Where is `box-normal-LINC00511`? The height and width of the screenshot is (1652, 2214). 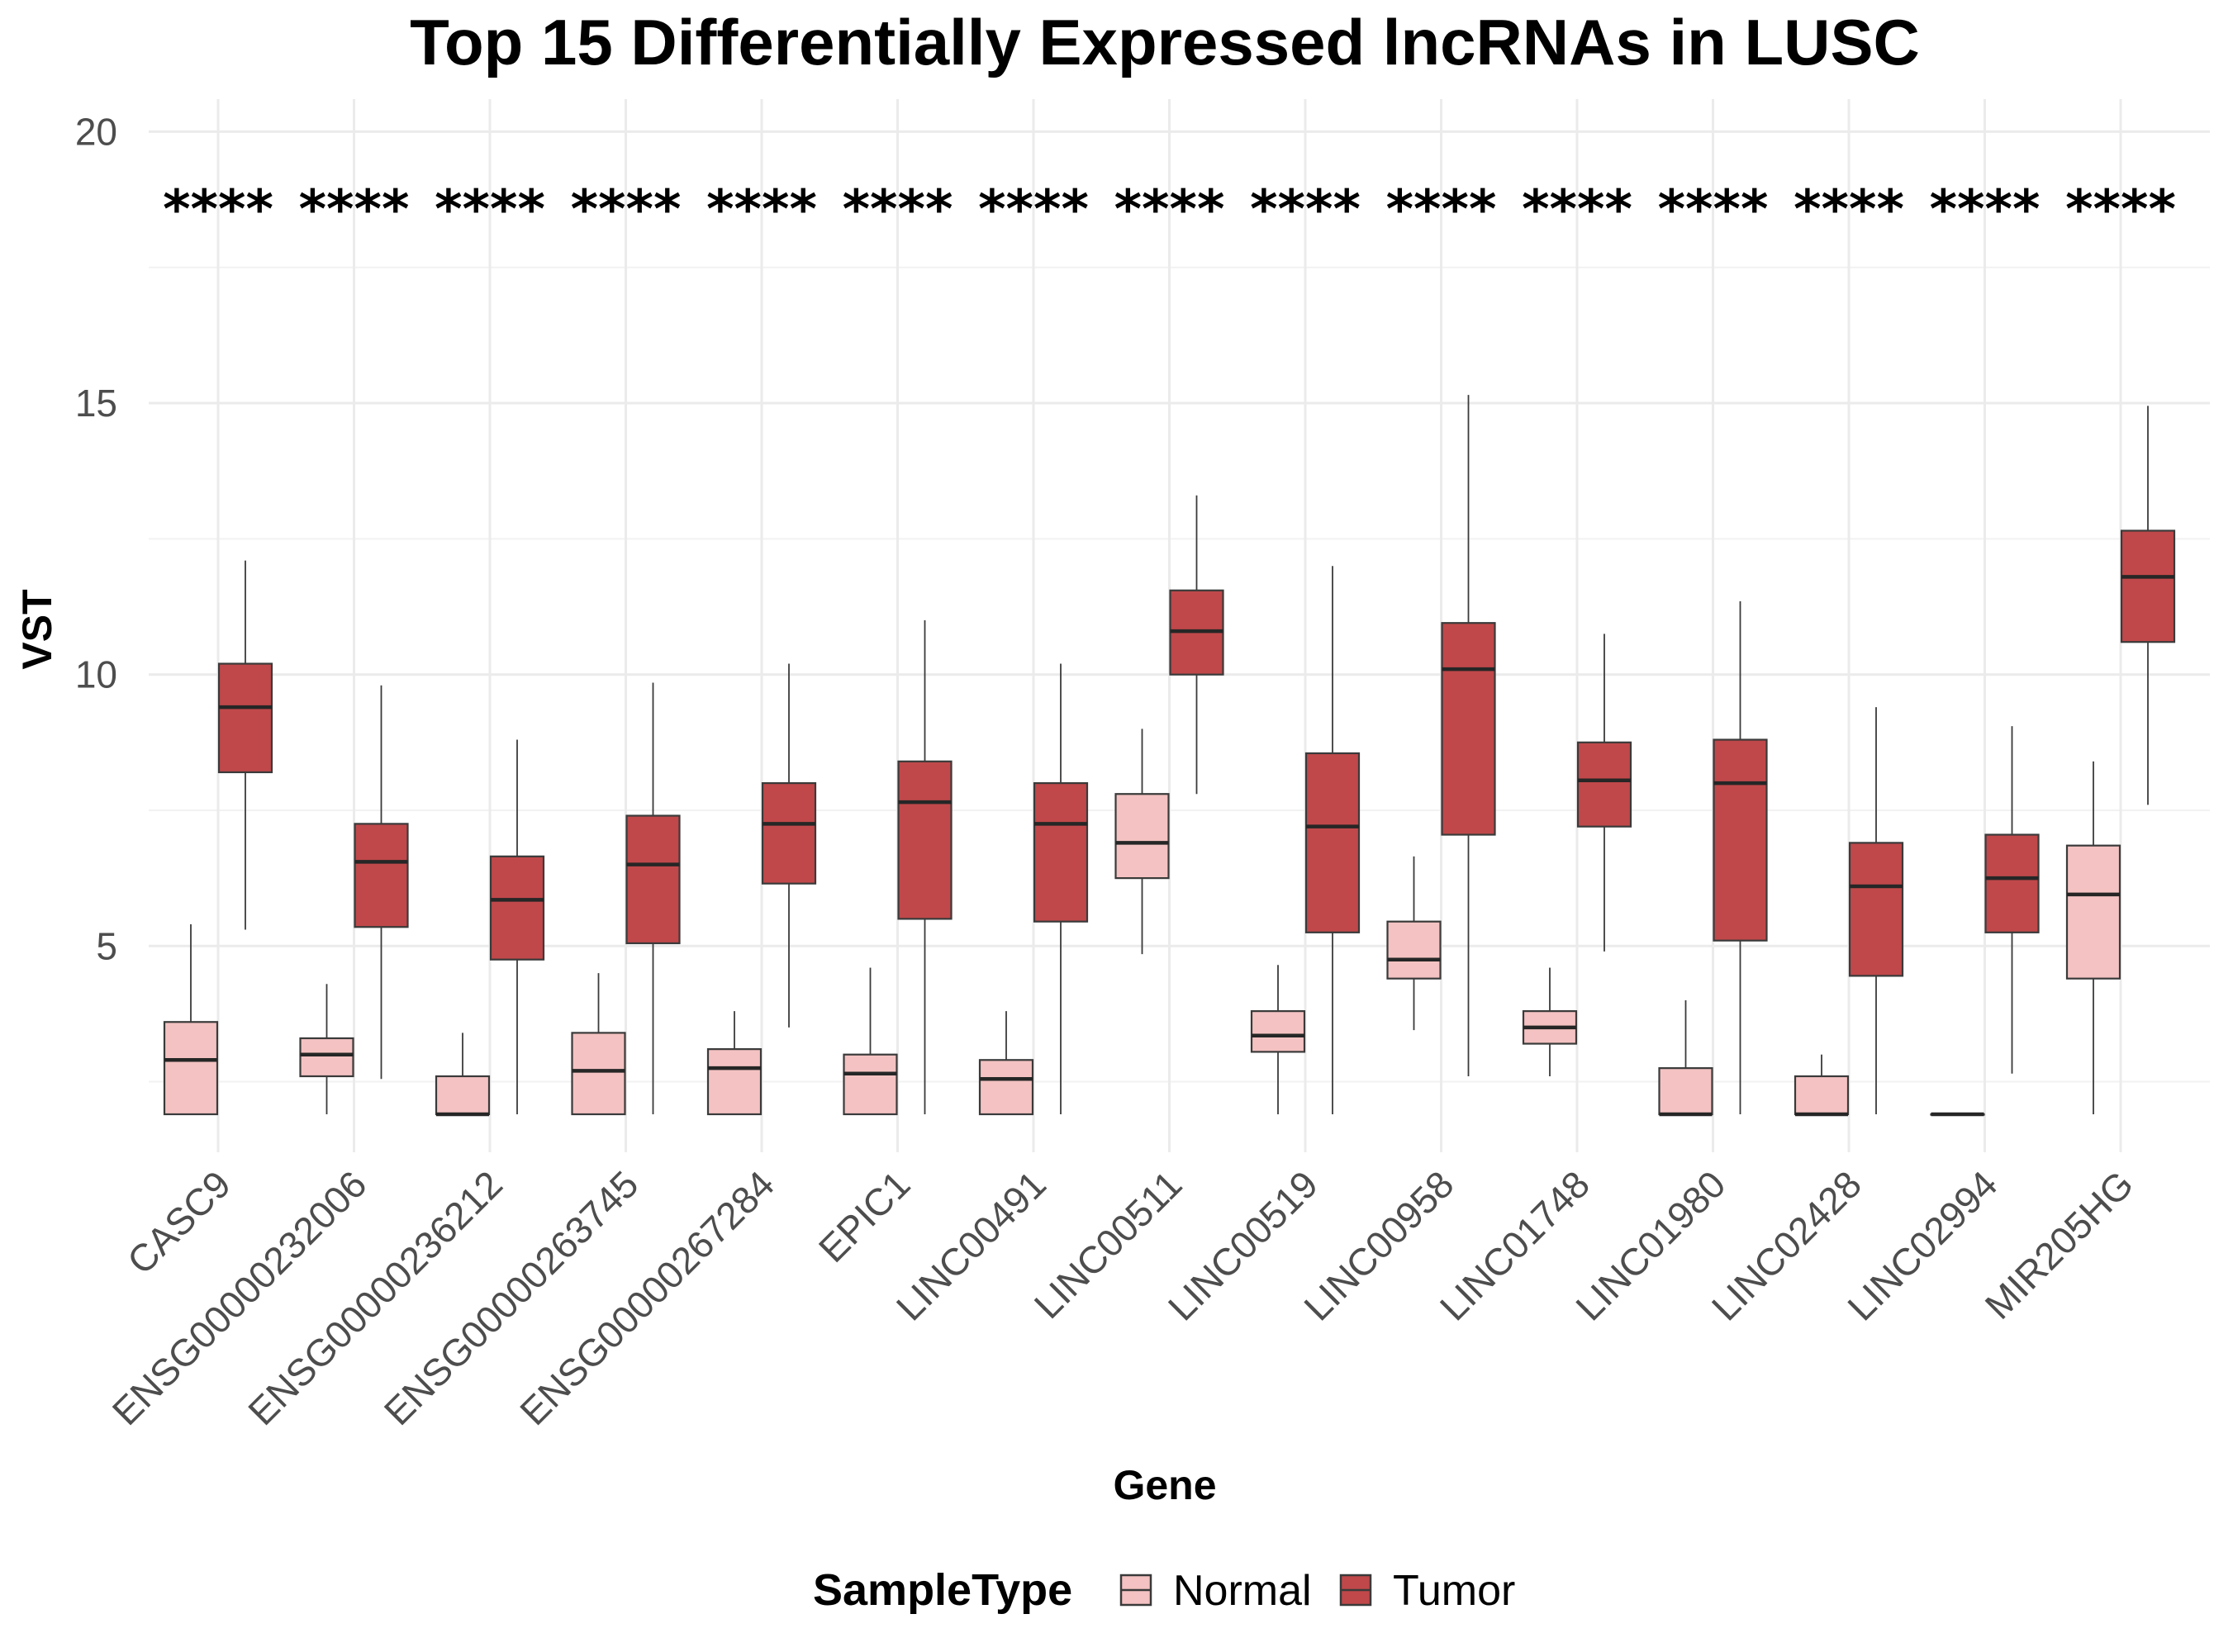 box-normal-LINC00511 is located at coordinates (1142, 842).